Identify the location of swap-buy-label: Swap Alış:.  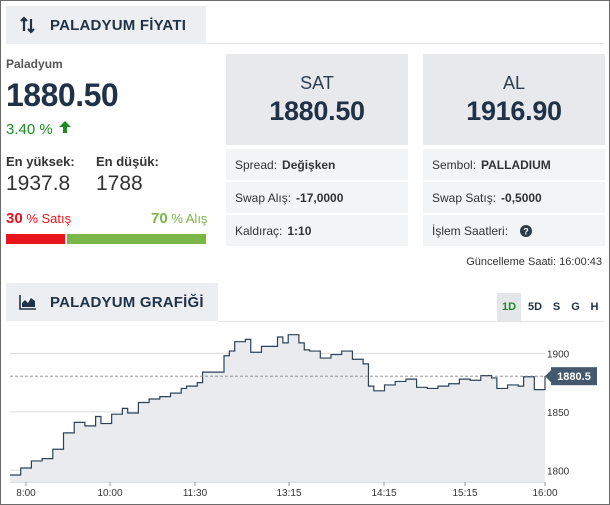
(263, 197).